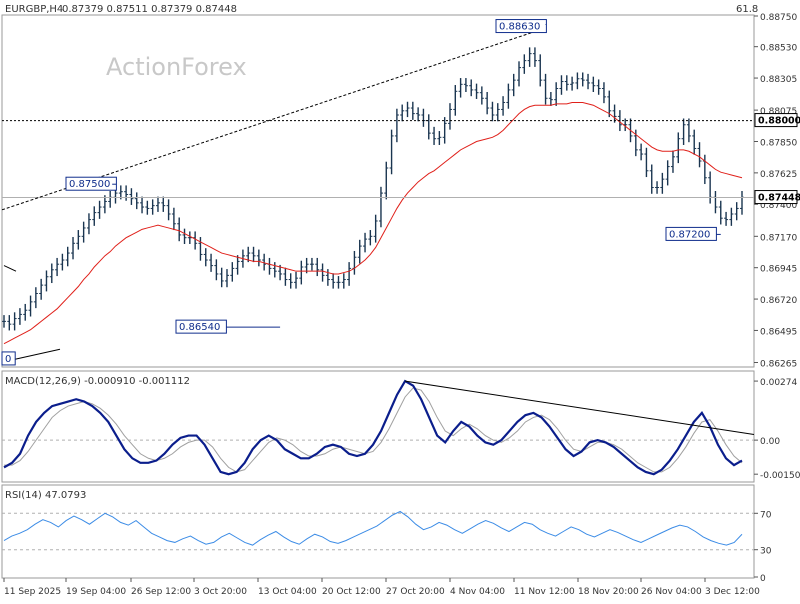 Image resolution: width=800 pixels, height=604 pixels. What do you see at coordinates (149, 9) in the screenshot?
I see `chart-ohlc: 0.87379 0.87511 0.87379 0.87448` at bounding box center [149, 9].